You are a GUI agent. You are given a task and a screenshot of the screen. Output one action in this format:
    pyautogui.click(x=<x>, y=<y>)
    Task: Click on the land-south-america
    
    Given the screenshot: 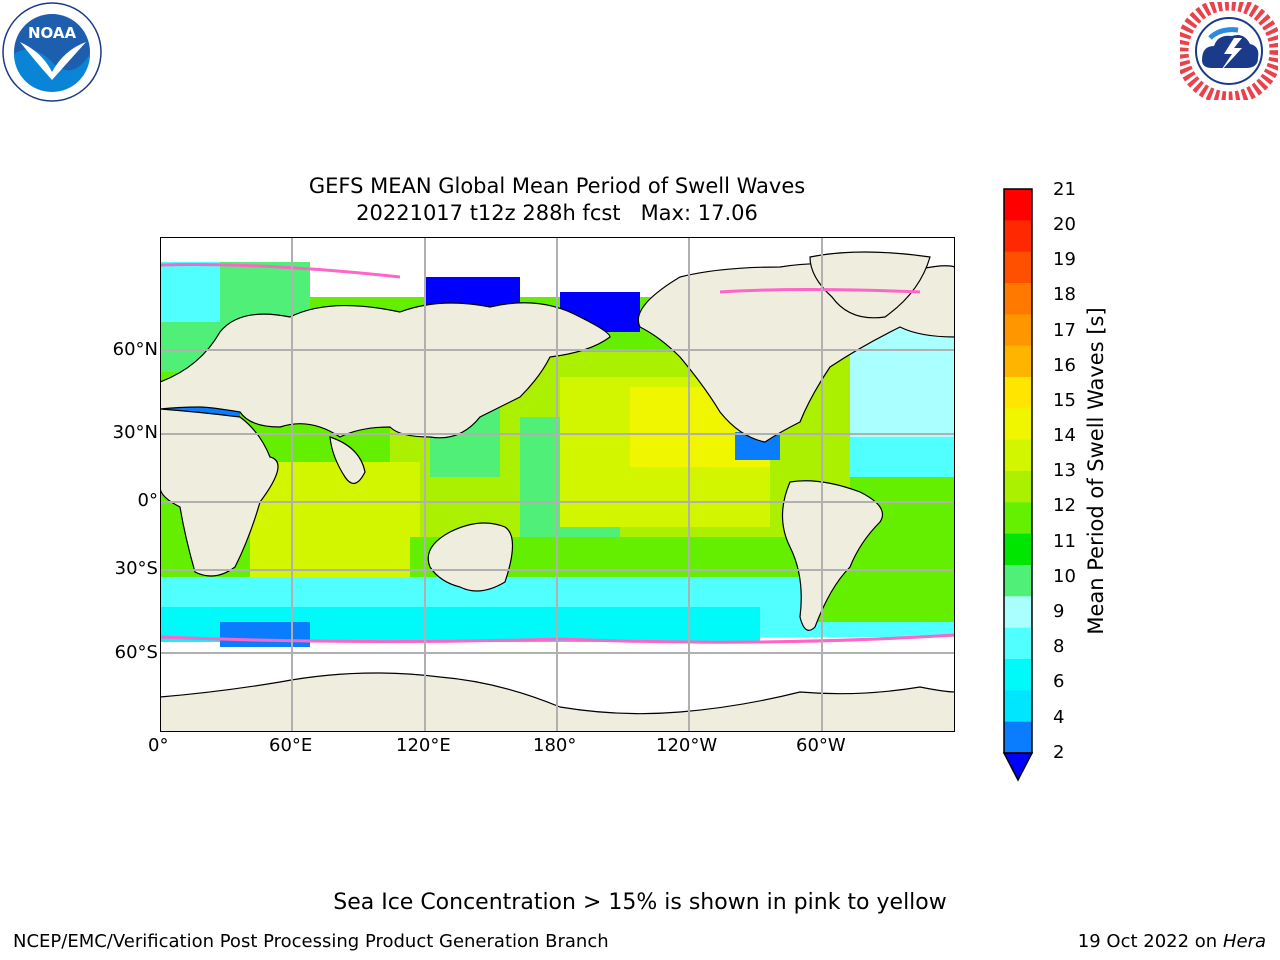 What is the action you would take?
    pyautogui.click(x=832, y=555)
    